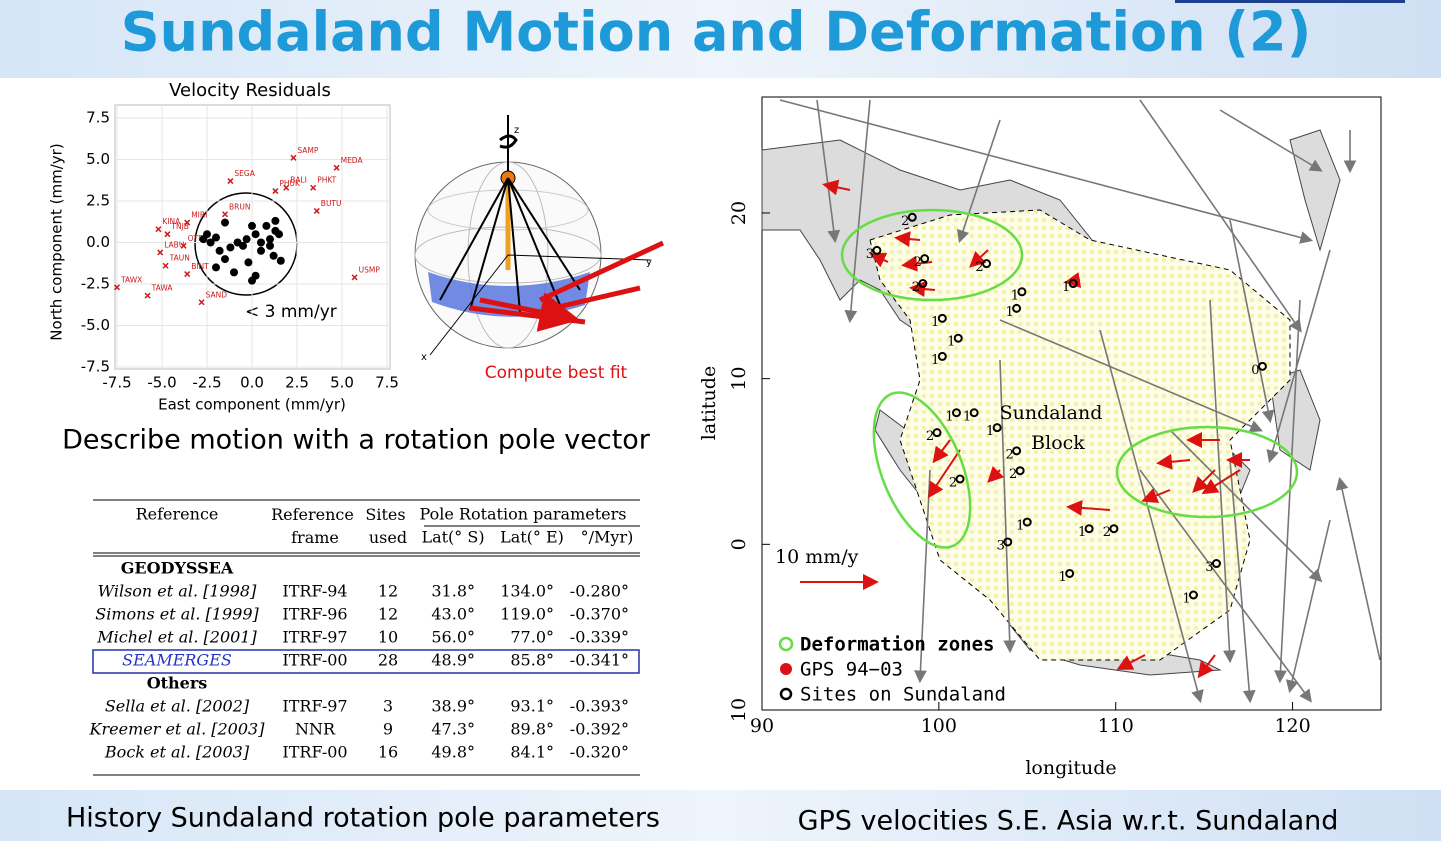 The width and height of the screenshot is (1441, 841). Describe the element at coordinates (177, 591) in the screenshot. I see `table-cell: Wilson et al. [1998]` at that location.